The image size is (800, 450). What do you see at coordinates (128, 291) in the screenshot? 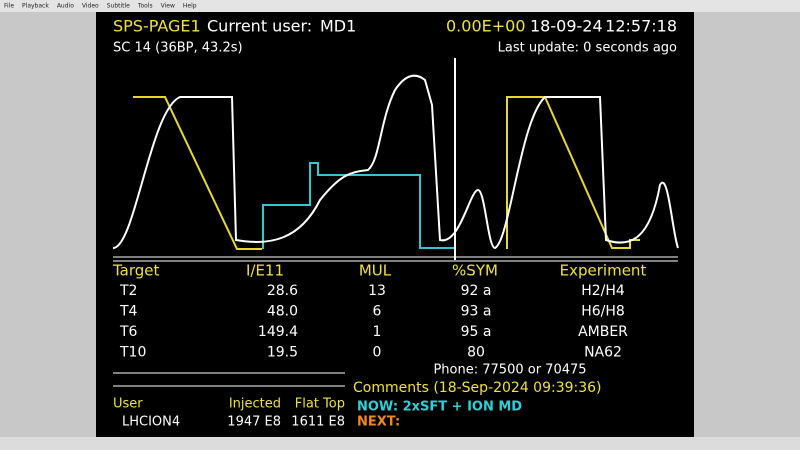
I see `table-cell: T2` at bounding box center [128, 291].